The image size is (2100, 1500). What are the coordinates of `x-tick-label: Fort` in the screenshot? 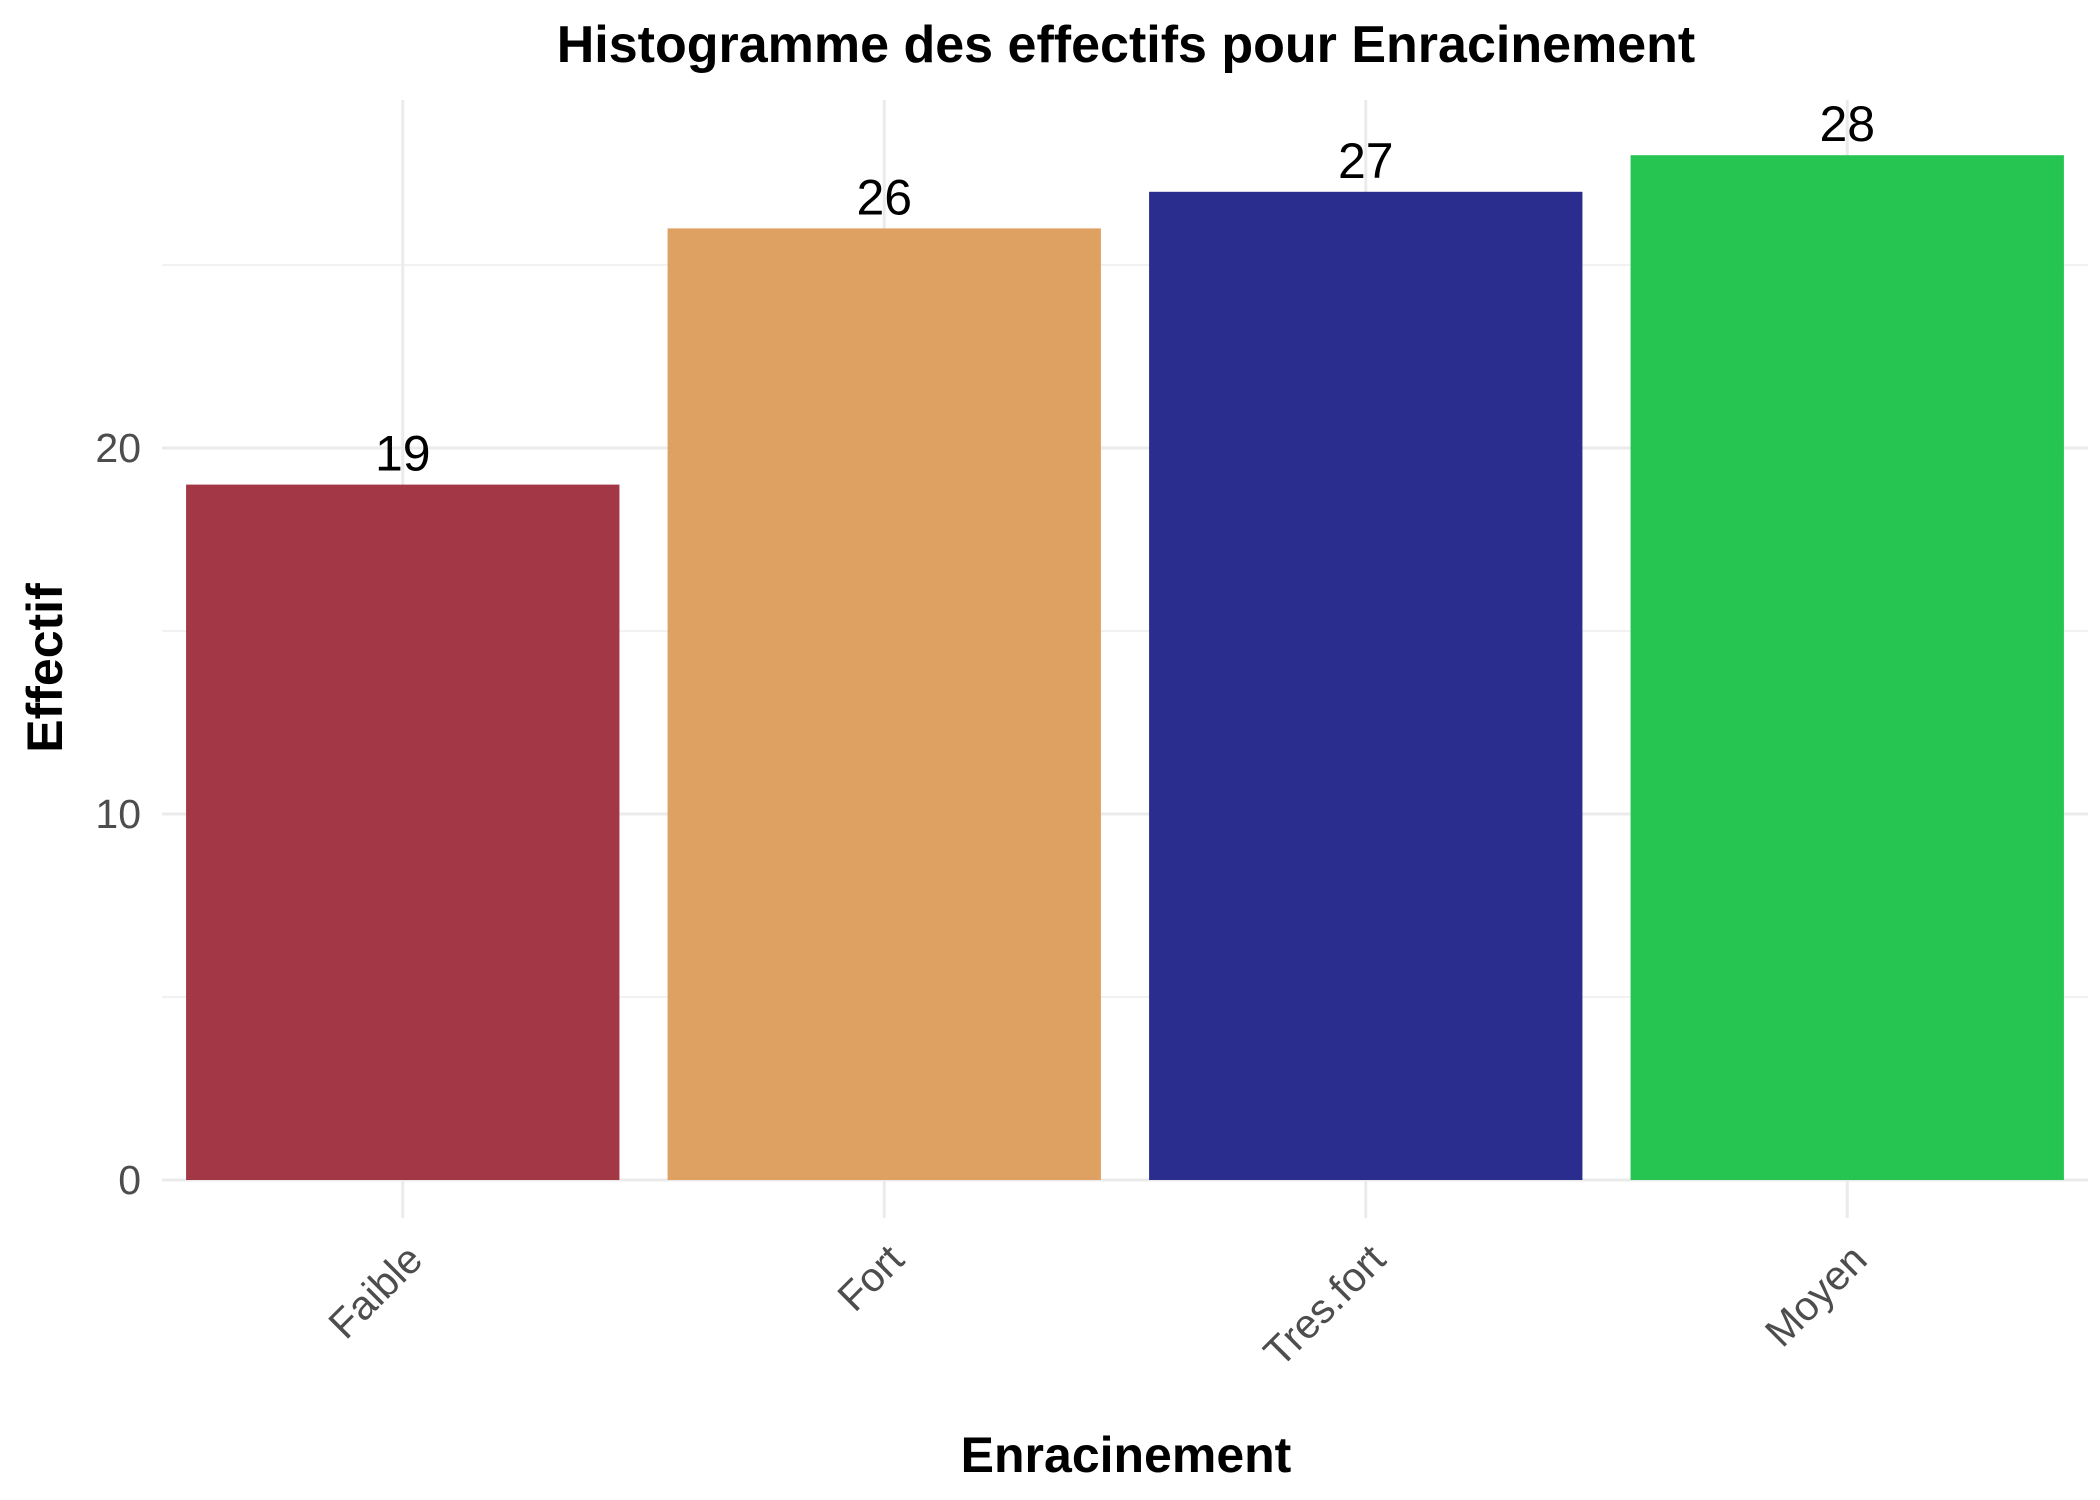 It's located at (871, 1277).